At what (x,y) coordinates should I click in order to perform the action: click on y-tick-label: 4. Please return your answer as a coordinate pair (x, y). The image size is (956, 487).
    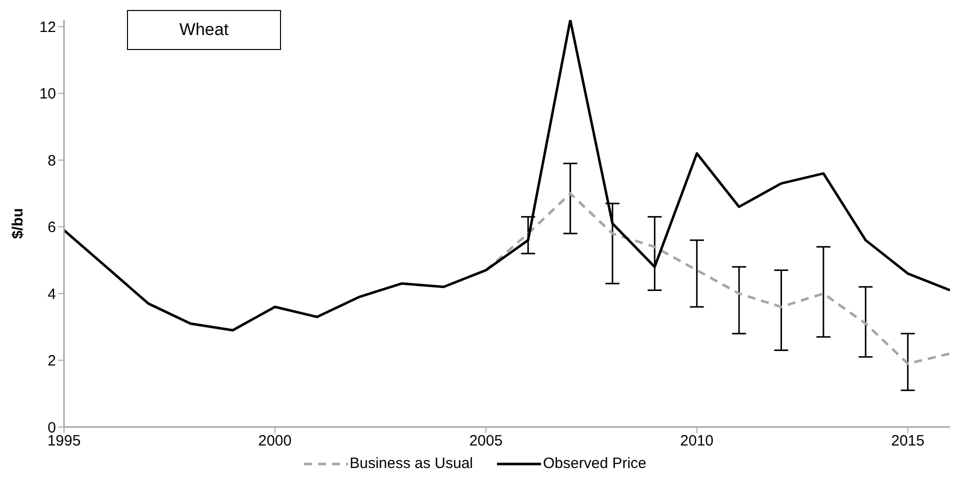
    Looking at the image, I should click on (52, 294).